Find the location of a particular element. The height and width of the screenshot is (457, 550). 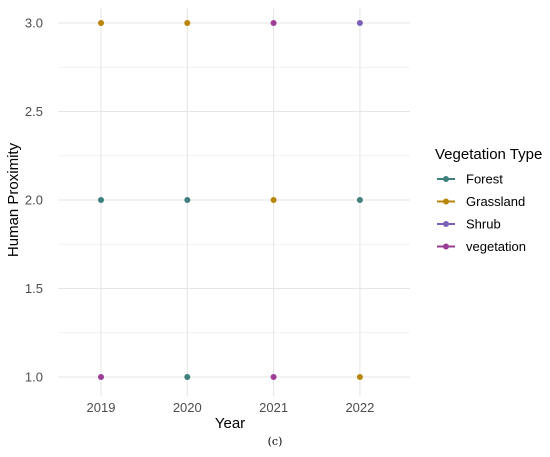

y-tick-labels: 1.0 1.5 2.0 2.5 3.0 is located at coordinates (34, 200).